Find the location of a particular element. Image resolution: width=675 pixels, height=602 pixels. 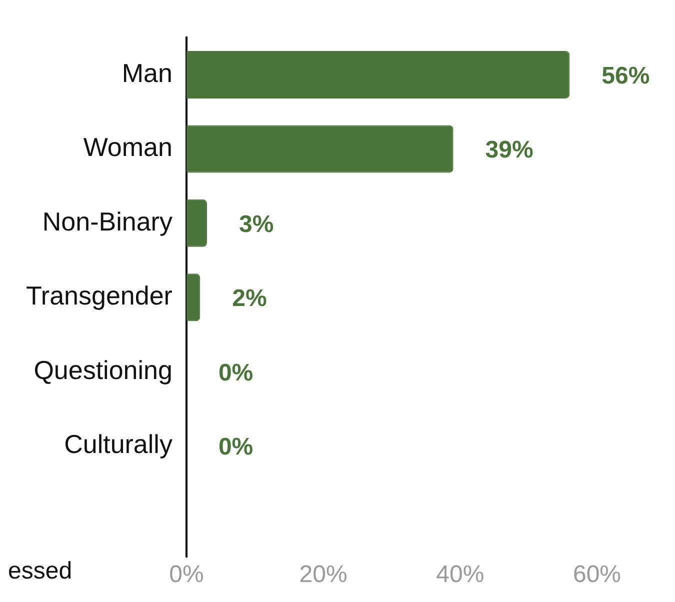

x-tick-label: 60% is located at coordinates (597, 574).